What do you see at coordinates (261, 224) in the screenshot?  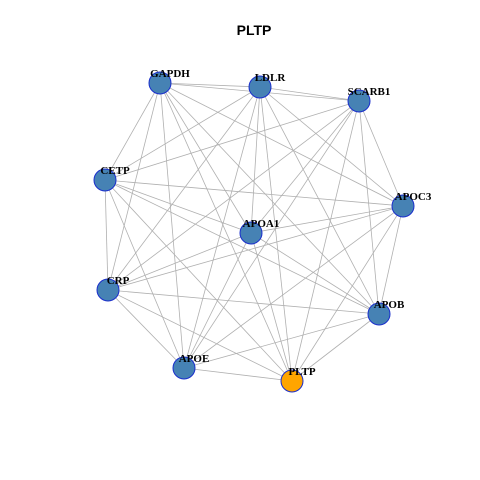 I see `node-label: APOA1` at bounding box center [261, 224].